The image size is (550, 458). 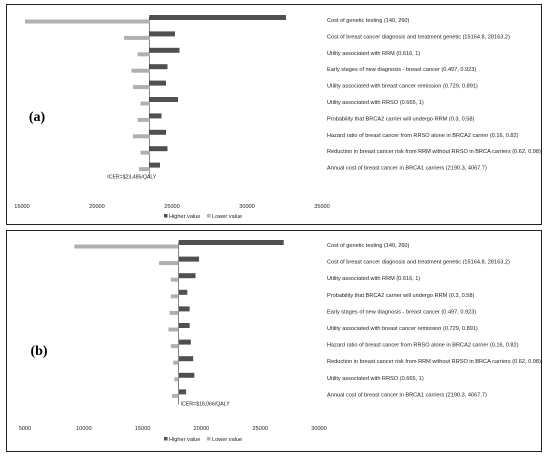 What do you see at coordinates (375, 379) in the screenshot?
I see `category-label-b-8: Utility associated with RRSO (0.665, 1)` at bounding box center [375, 379].